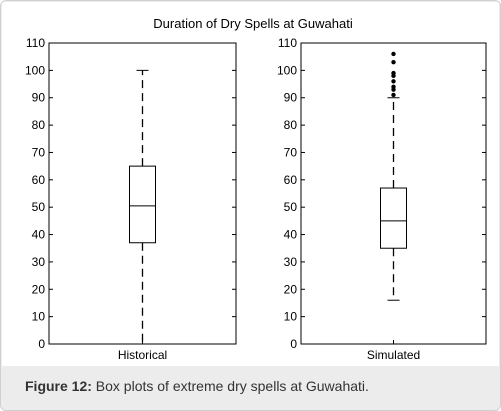 The height and width of the screenshot is (411, 501). Describe the element at coordinates (39, 152) in the screenshot. I see `panel-historical-ytick-label: 70` at that location.